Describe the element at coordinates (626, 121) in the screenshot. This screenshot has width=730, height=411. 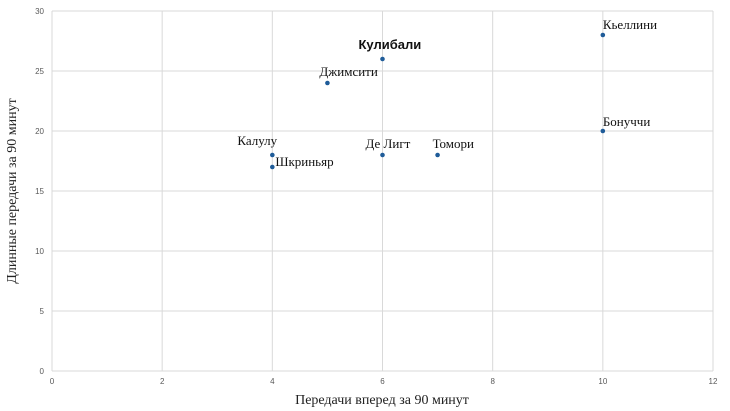
I see `point-label: Бонуччи` at that location.